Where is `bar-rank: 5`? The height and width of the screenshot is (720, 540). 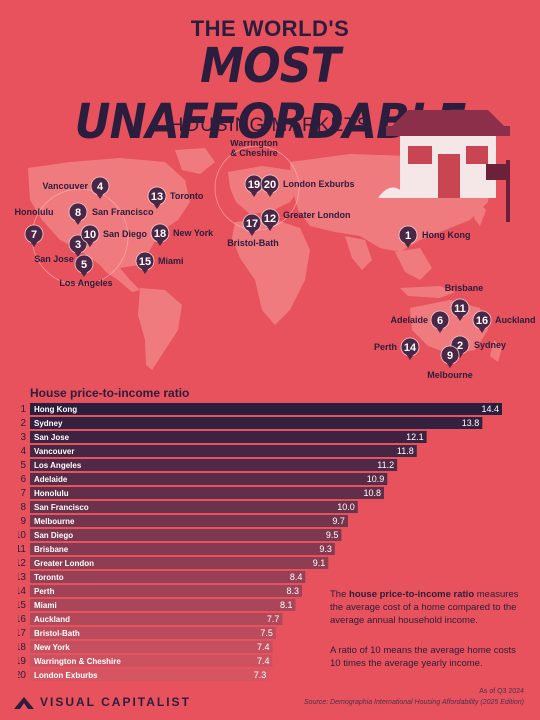 bar-rank: 5 is located at coordinates (23, 465).